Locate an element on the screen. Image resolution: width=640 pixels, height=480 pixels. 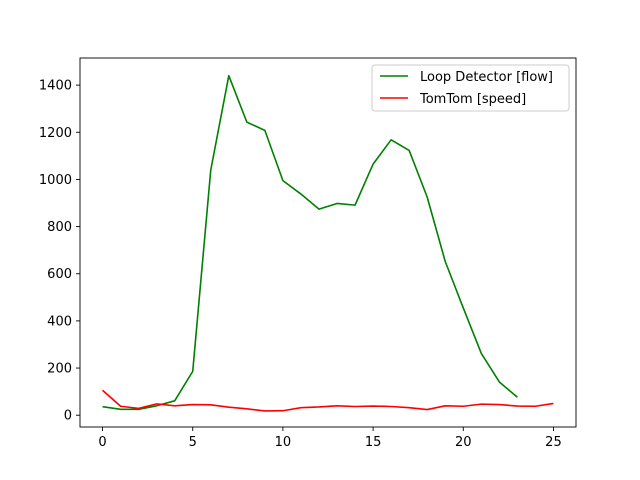
x-tick-label: 5 is located at coordinates (193, 442).